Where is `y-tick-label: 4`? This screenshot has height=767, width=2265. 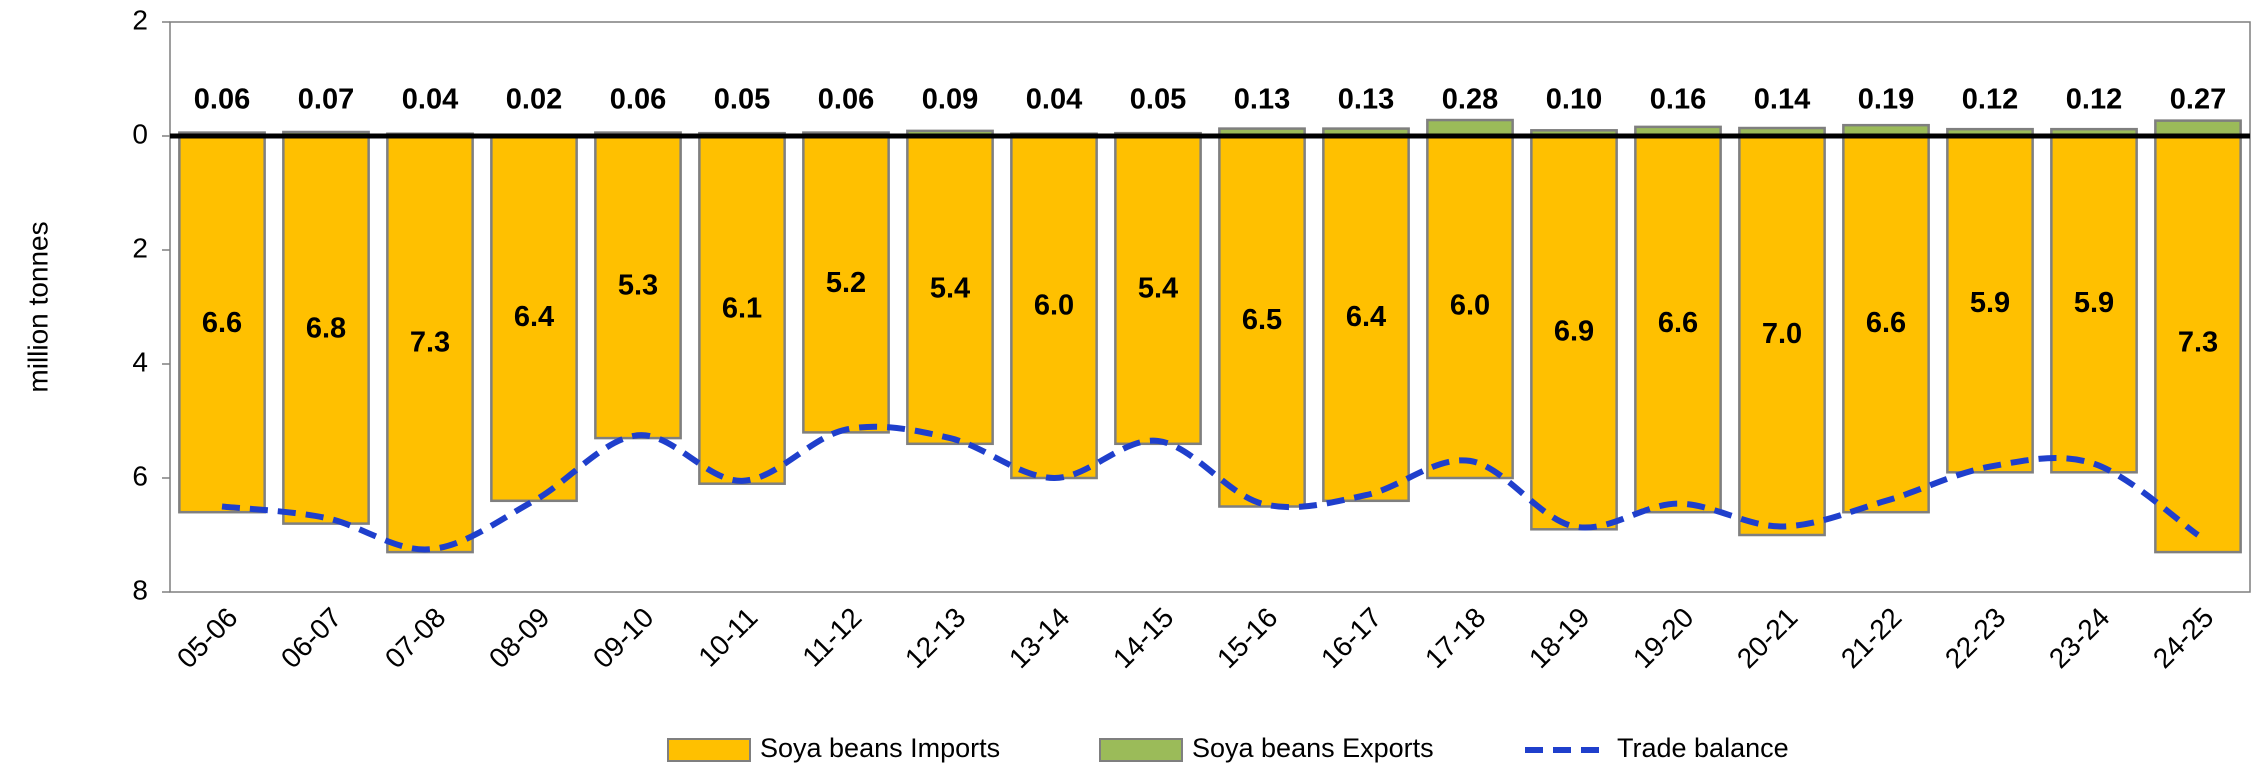 y-tick-label: 4 is located at coordinates (140, 361).